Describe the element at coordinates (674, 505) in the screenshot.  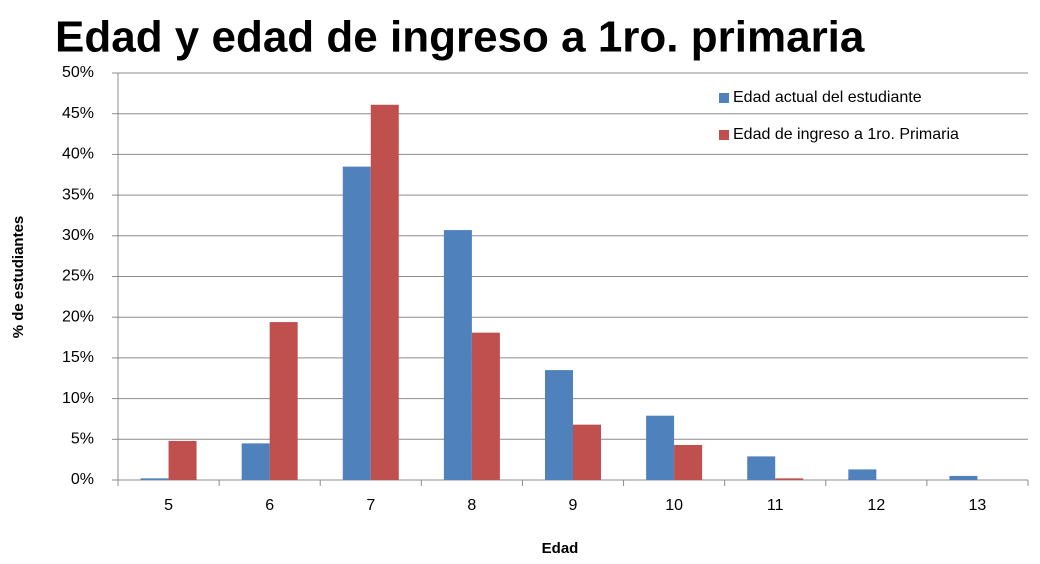
I see `x-tick-label: 10` at that location.